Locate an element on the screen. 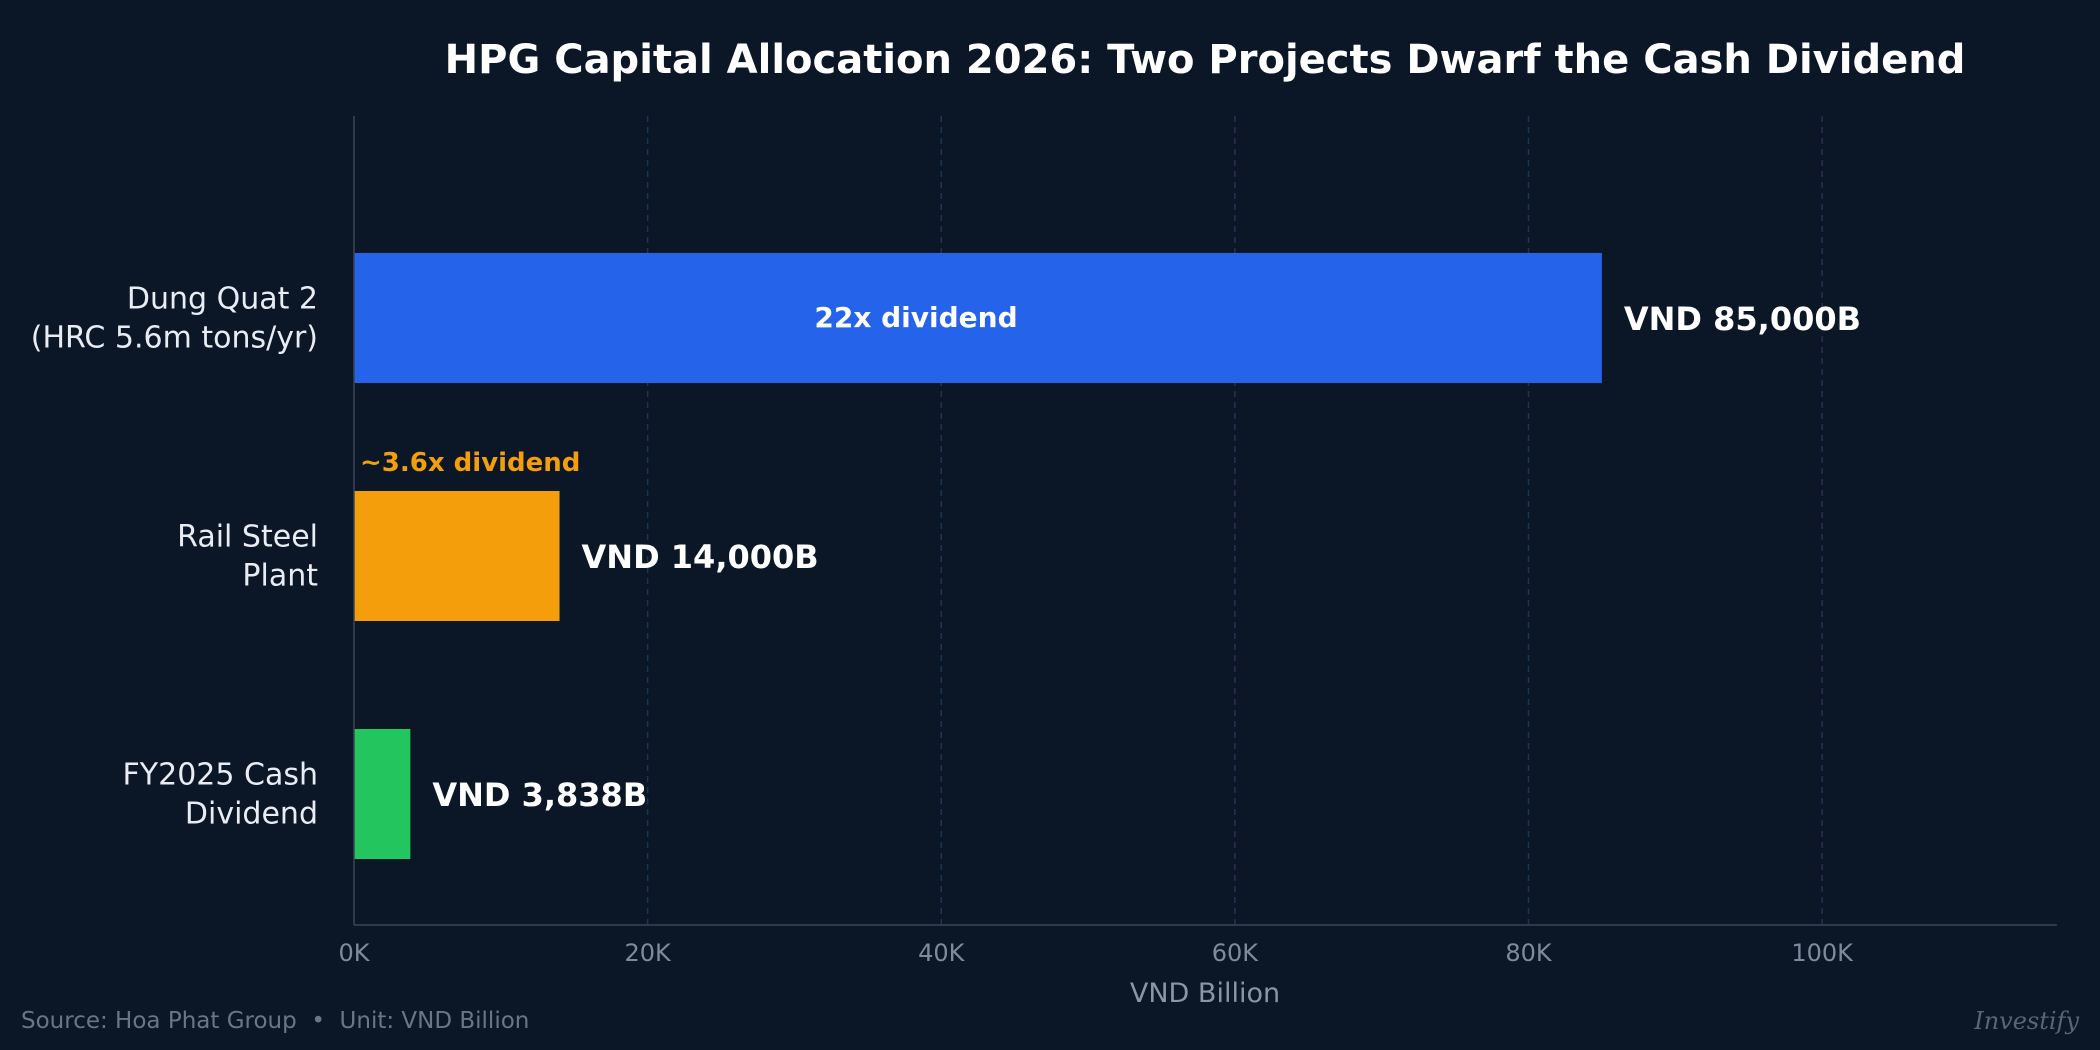  x-axis-label: VND Billion is located at coordinates (1205, 993).